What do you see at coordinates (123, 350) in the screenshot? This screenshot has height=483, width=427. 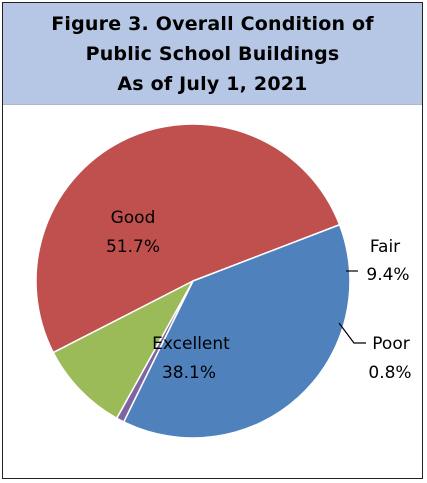 I see `pie-slice-fair` at bounding box center [123, 350].